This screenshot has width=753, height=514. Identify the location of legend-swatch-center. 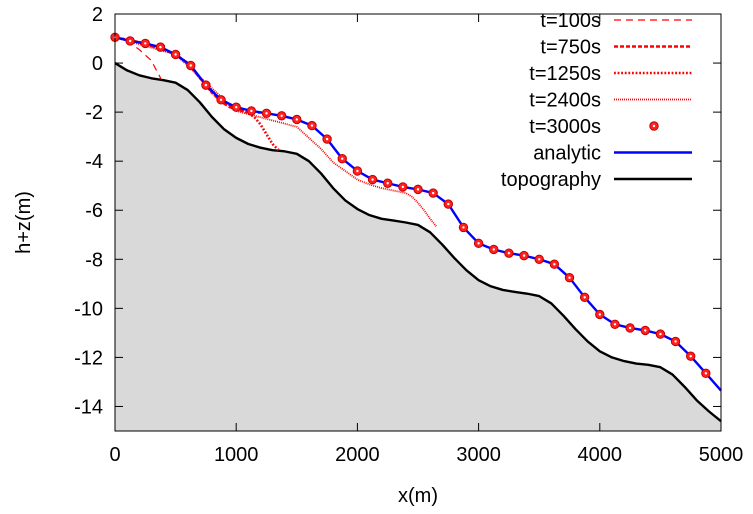
(654, 126).